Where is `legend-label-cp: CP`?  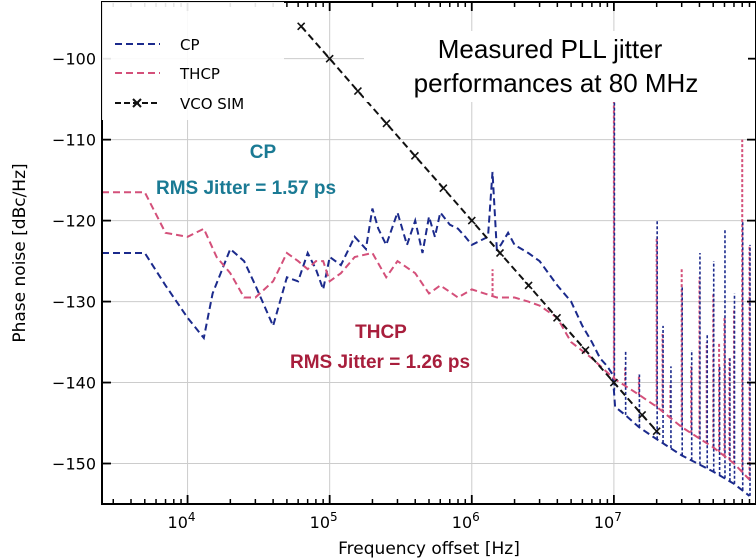
legend-label-cp: CP is located at coordinates (190, 45).